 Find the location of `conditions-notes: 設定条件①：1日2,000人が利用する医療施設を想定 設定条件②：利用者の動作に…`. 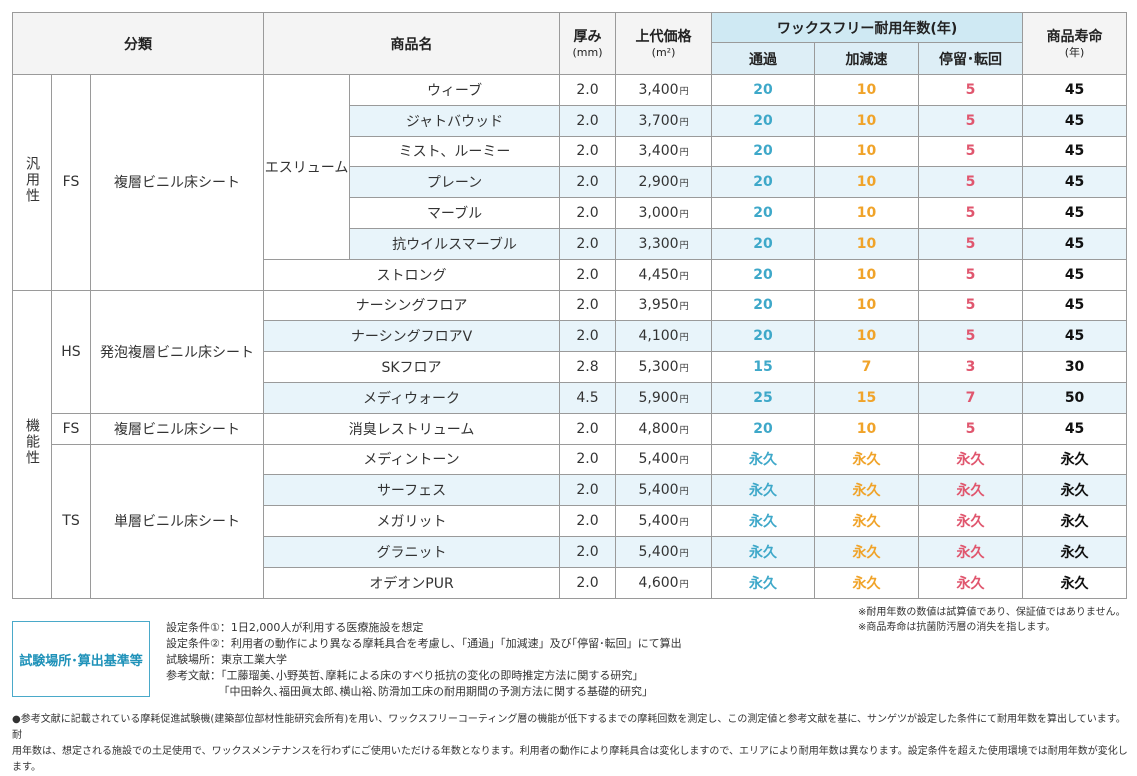

conditions-notes: 設定条件①：1日2,000人が利用する医療施設を想定 設定条件②：利用者の動作に… is located at coordinates (424, 660).